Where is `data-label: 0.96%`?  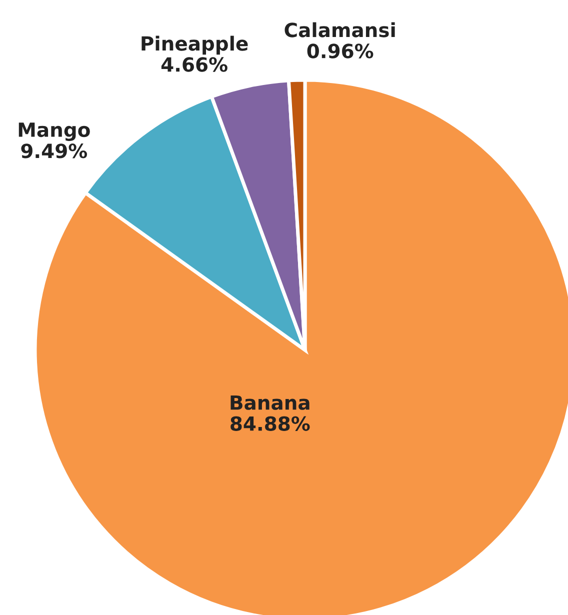
data-label: 0.96% is located at coordinates (340, 51).